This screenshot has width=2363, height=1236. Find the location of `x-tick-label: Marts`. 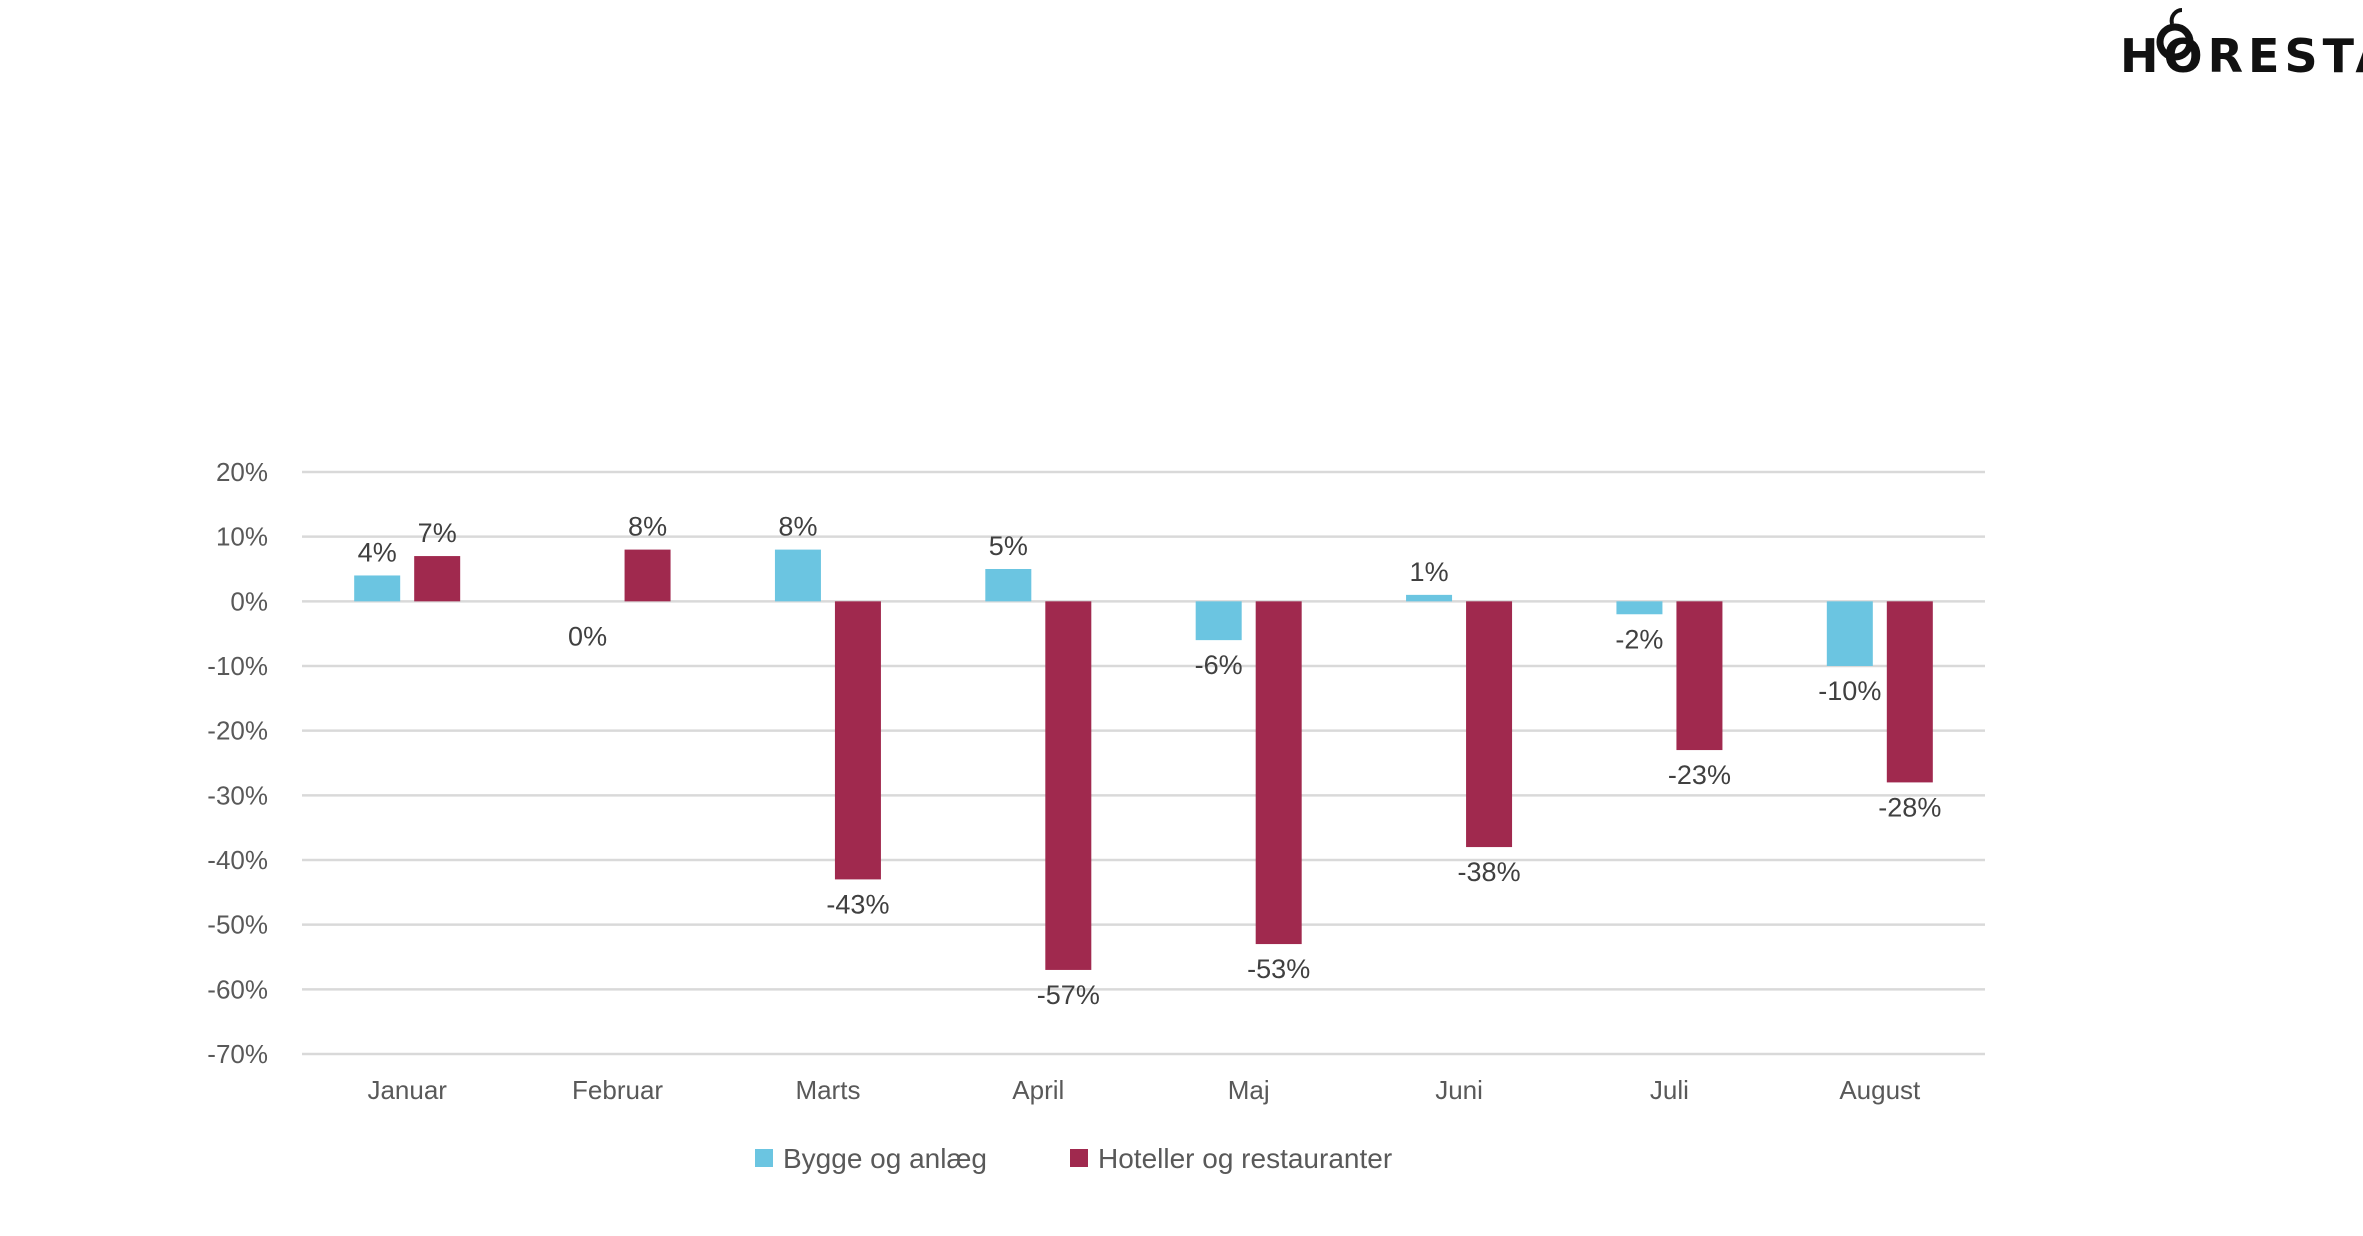

x-tick-label: Marts is located at coordinates (827, 1090).